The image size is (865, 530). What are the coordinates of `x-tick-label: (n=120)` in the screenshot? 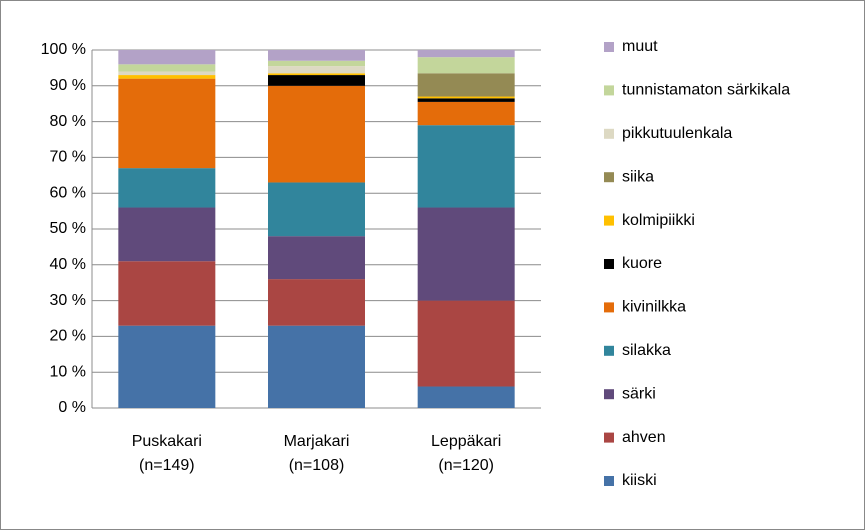 It's located at (466, 465).